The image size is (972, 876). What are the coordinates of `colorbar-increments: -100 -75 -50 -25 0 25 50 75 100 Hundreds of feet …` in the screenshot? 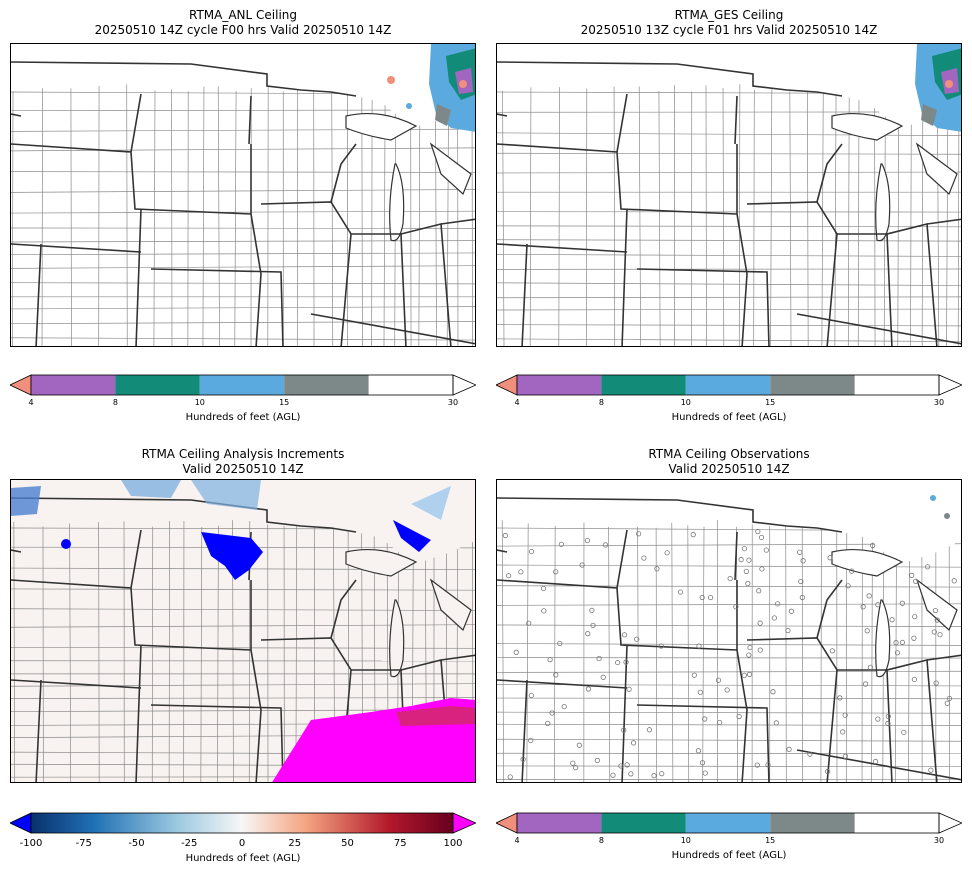 It's located at (243, 840).